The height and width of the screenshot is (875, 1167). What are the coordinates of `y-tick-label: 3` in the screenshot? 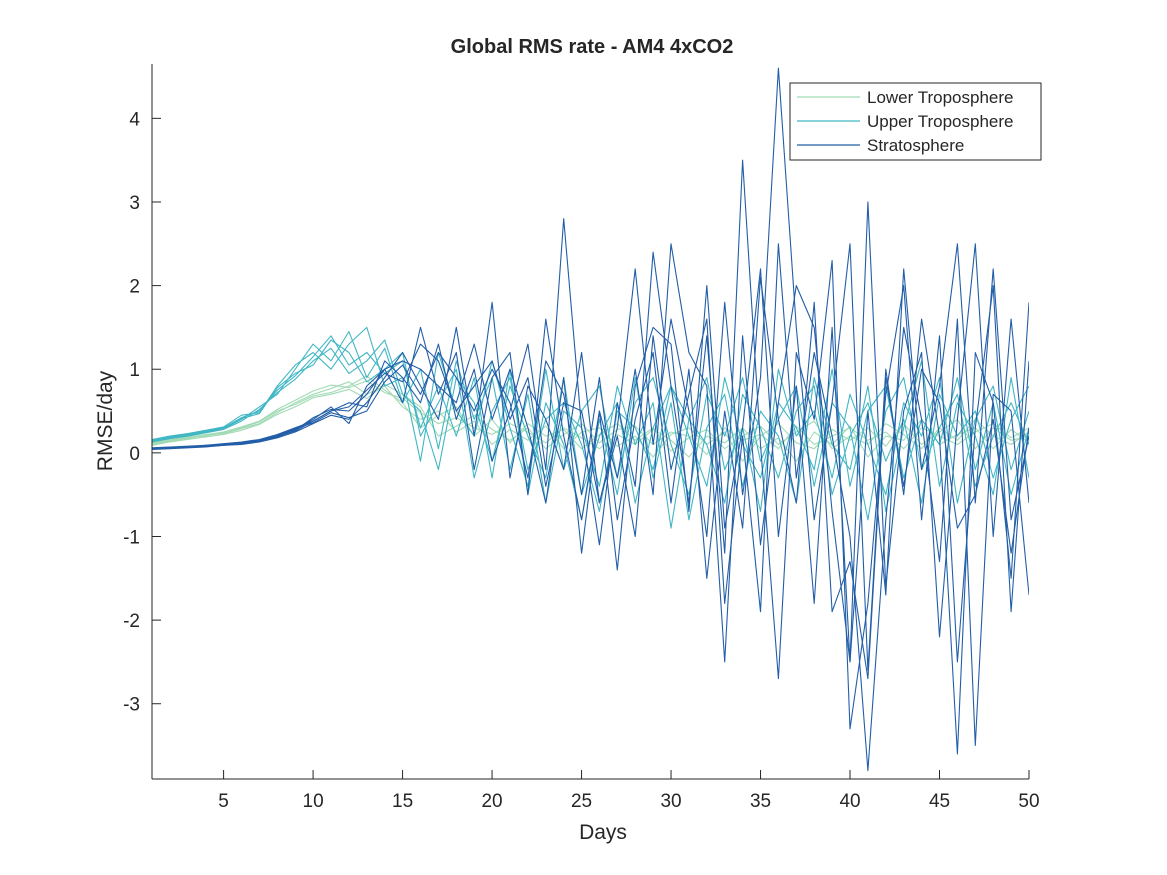 It's located at (134, 203).